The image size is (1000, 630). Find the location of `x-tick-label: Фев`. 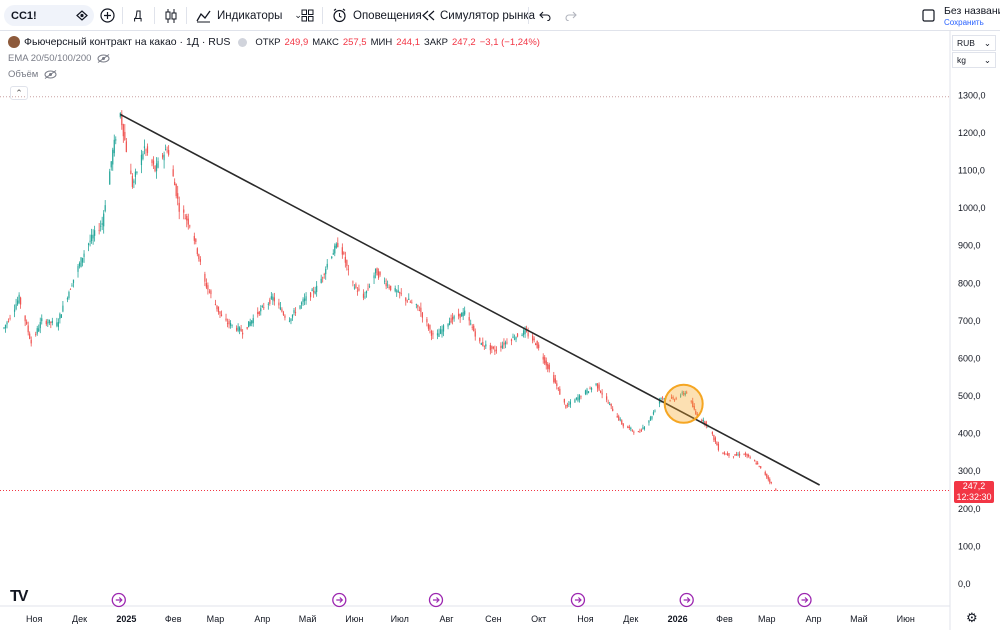

x-tick-label: Фев is located at coordinates (173, 619).